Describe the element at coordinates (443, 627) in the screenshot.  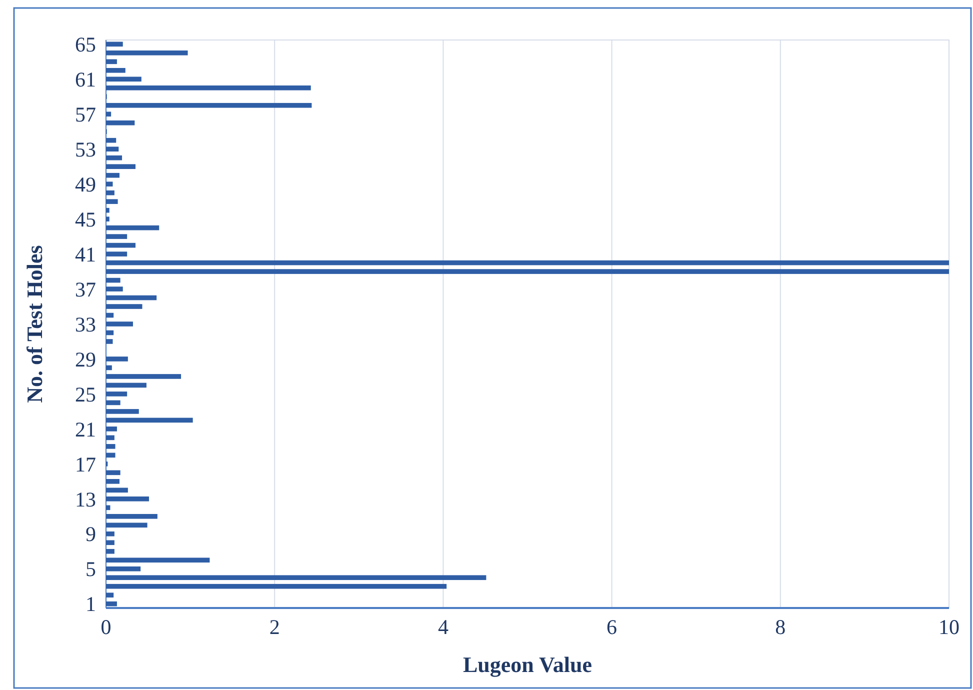
I see `x-tick-label: 4` at that location.